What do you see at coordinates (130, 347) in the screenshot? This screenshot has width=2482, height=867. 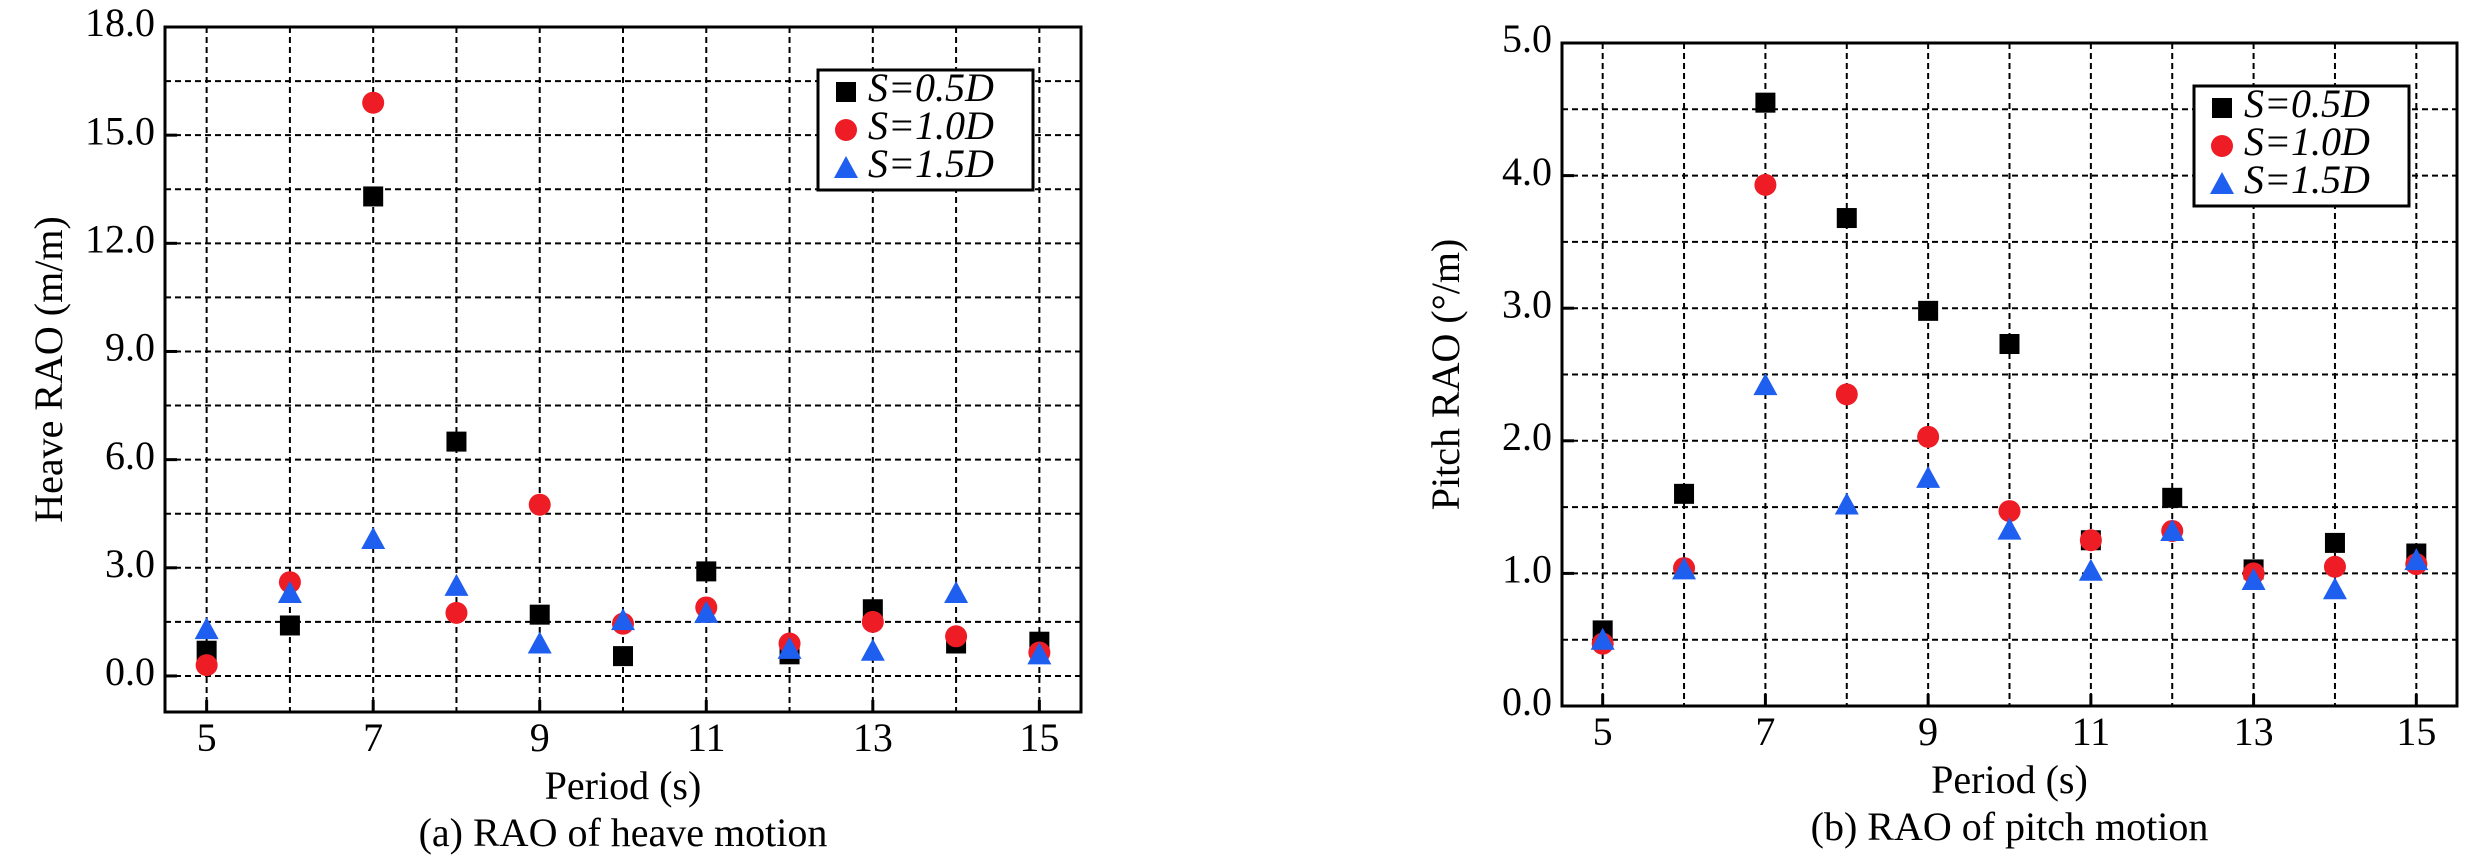 I see `y-tick-label: 9.0` at bounding box center [130, 347].